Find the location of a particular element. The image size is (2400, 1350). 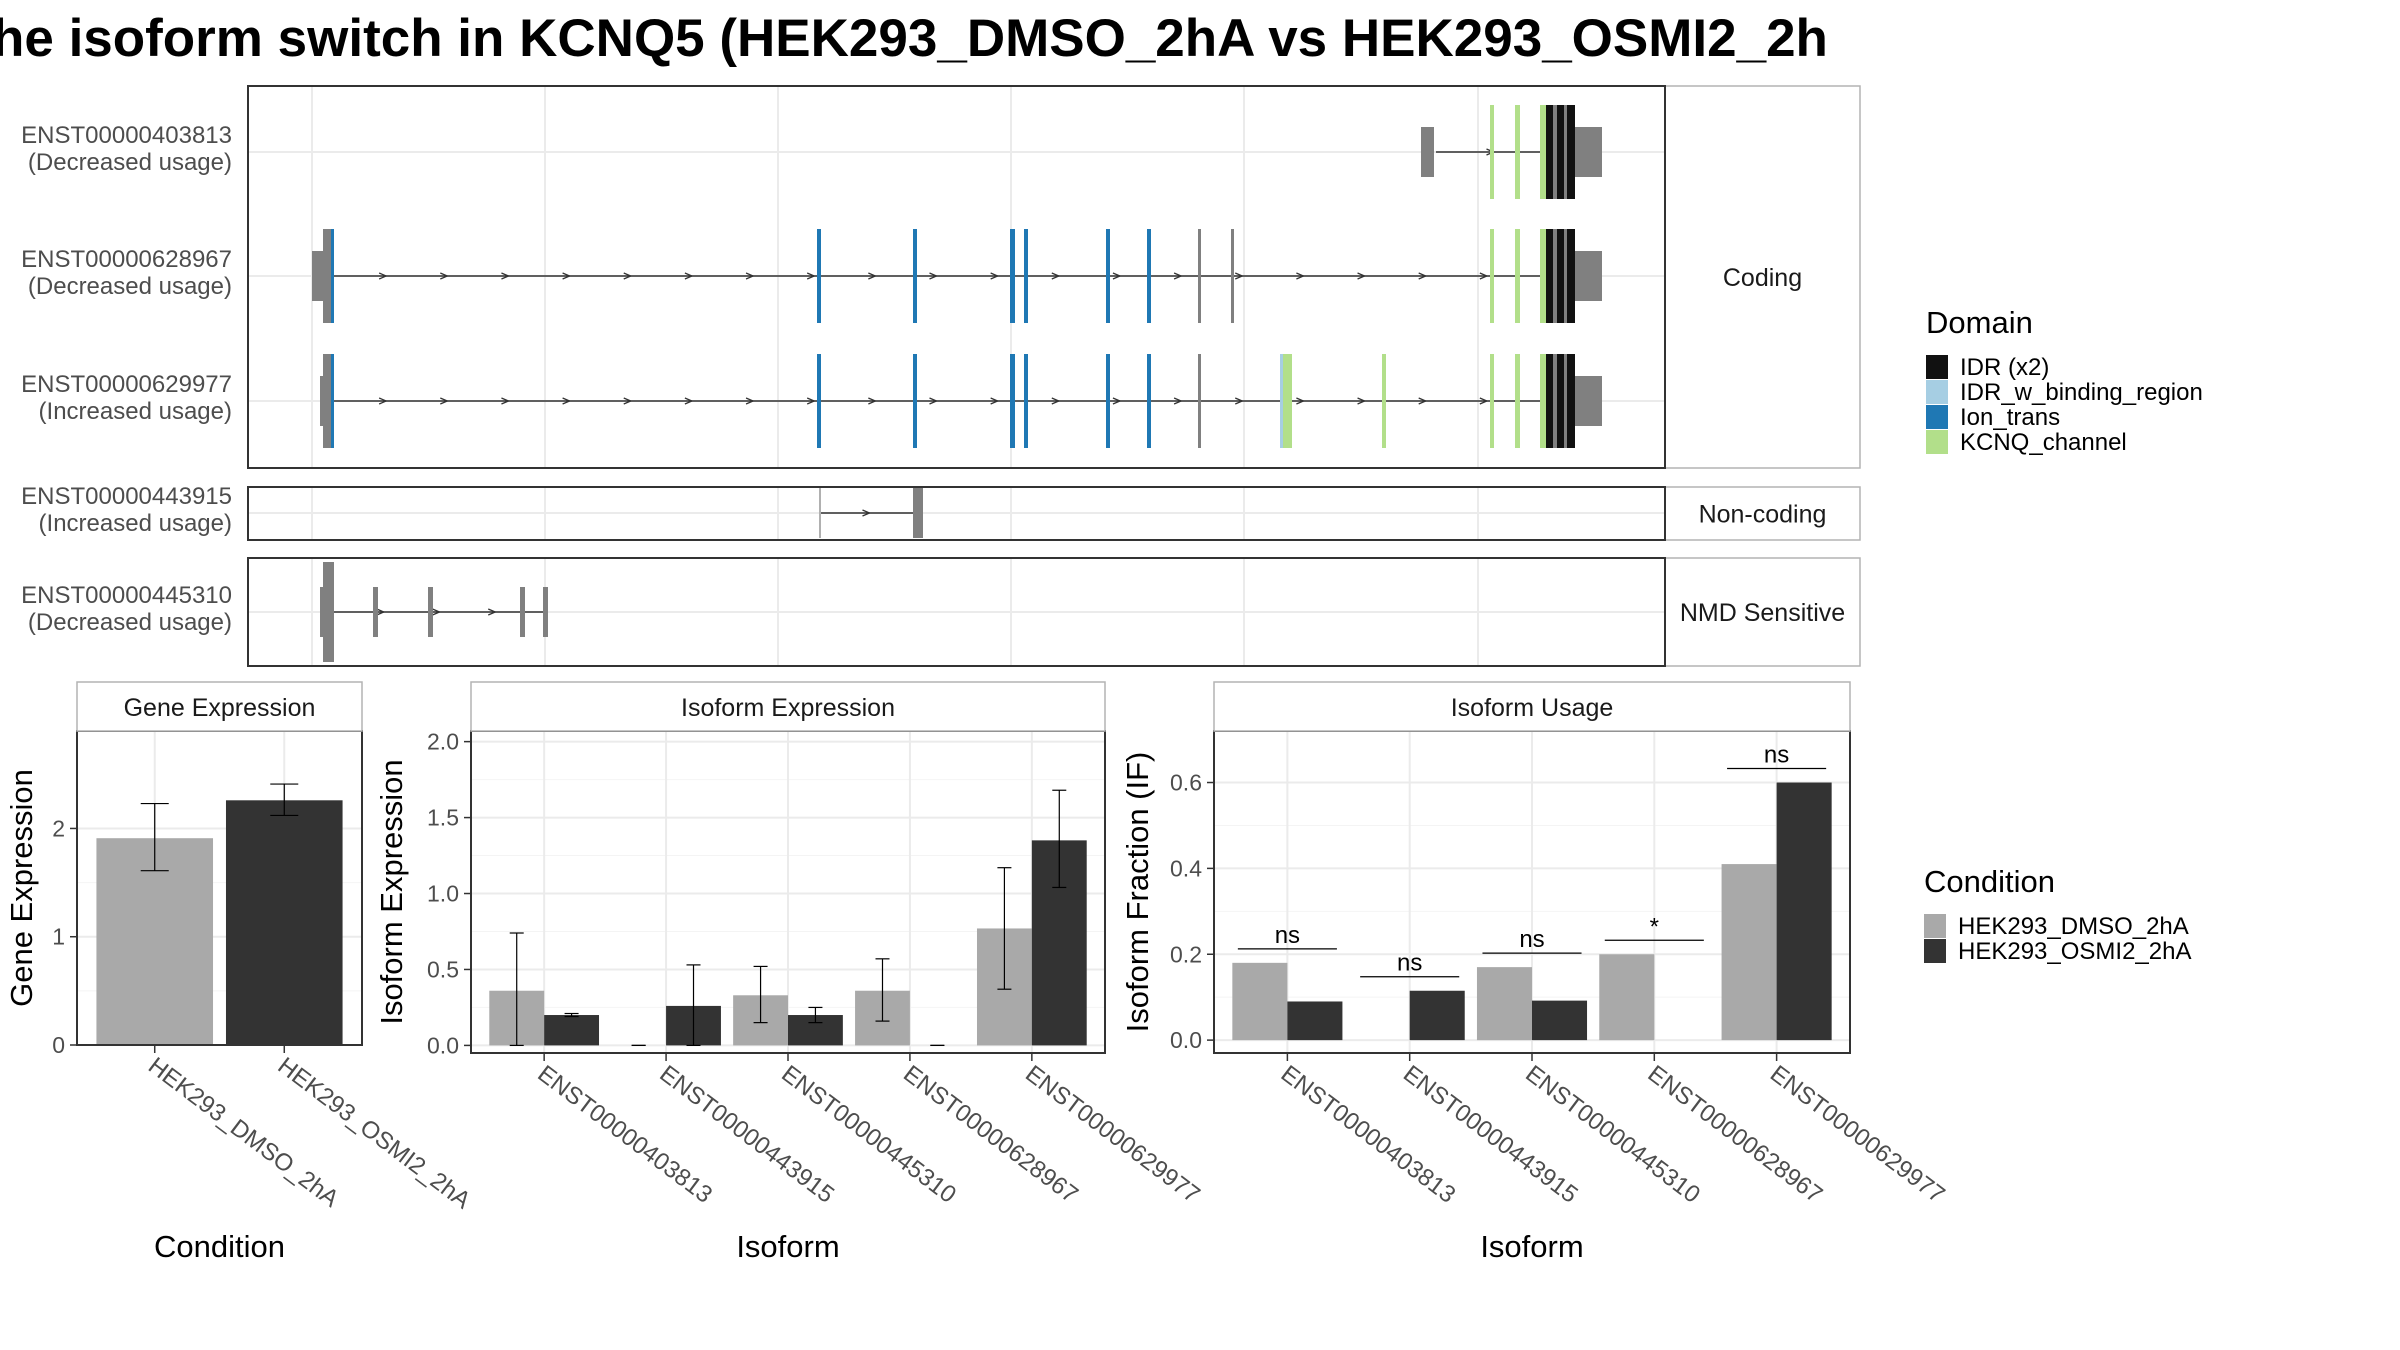

condition-legend-key is located at coordinates (1935, 951).